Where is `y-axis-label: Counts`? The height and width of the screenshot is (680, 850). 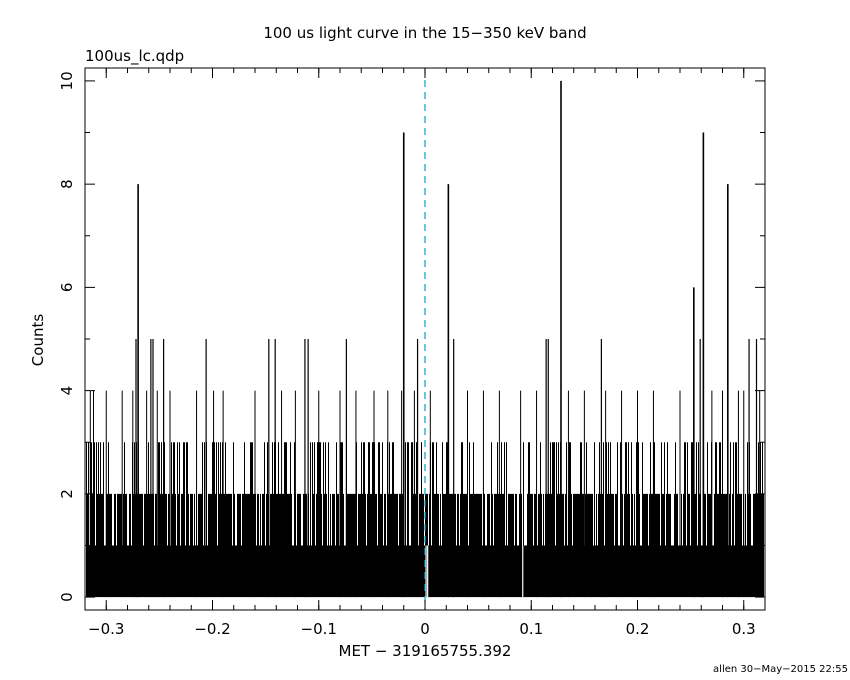 y-axis-label: Counts is located at coordinates (38, 340).